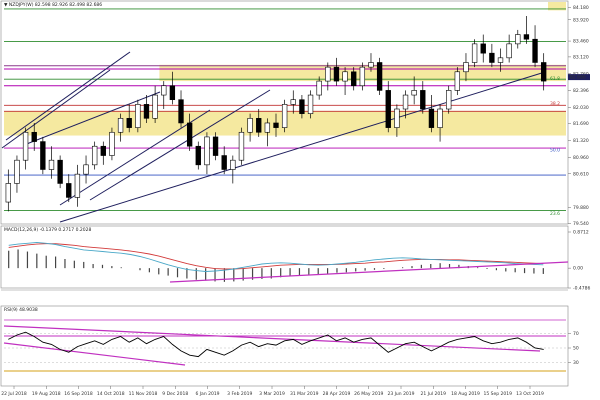 This screenshot has width=600, height=400. I want to click on rsi-trendline-lower, so click(94, 354).